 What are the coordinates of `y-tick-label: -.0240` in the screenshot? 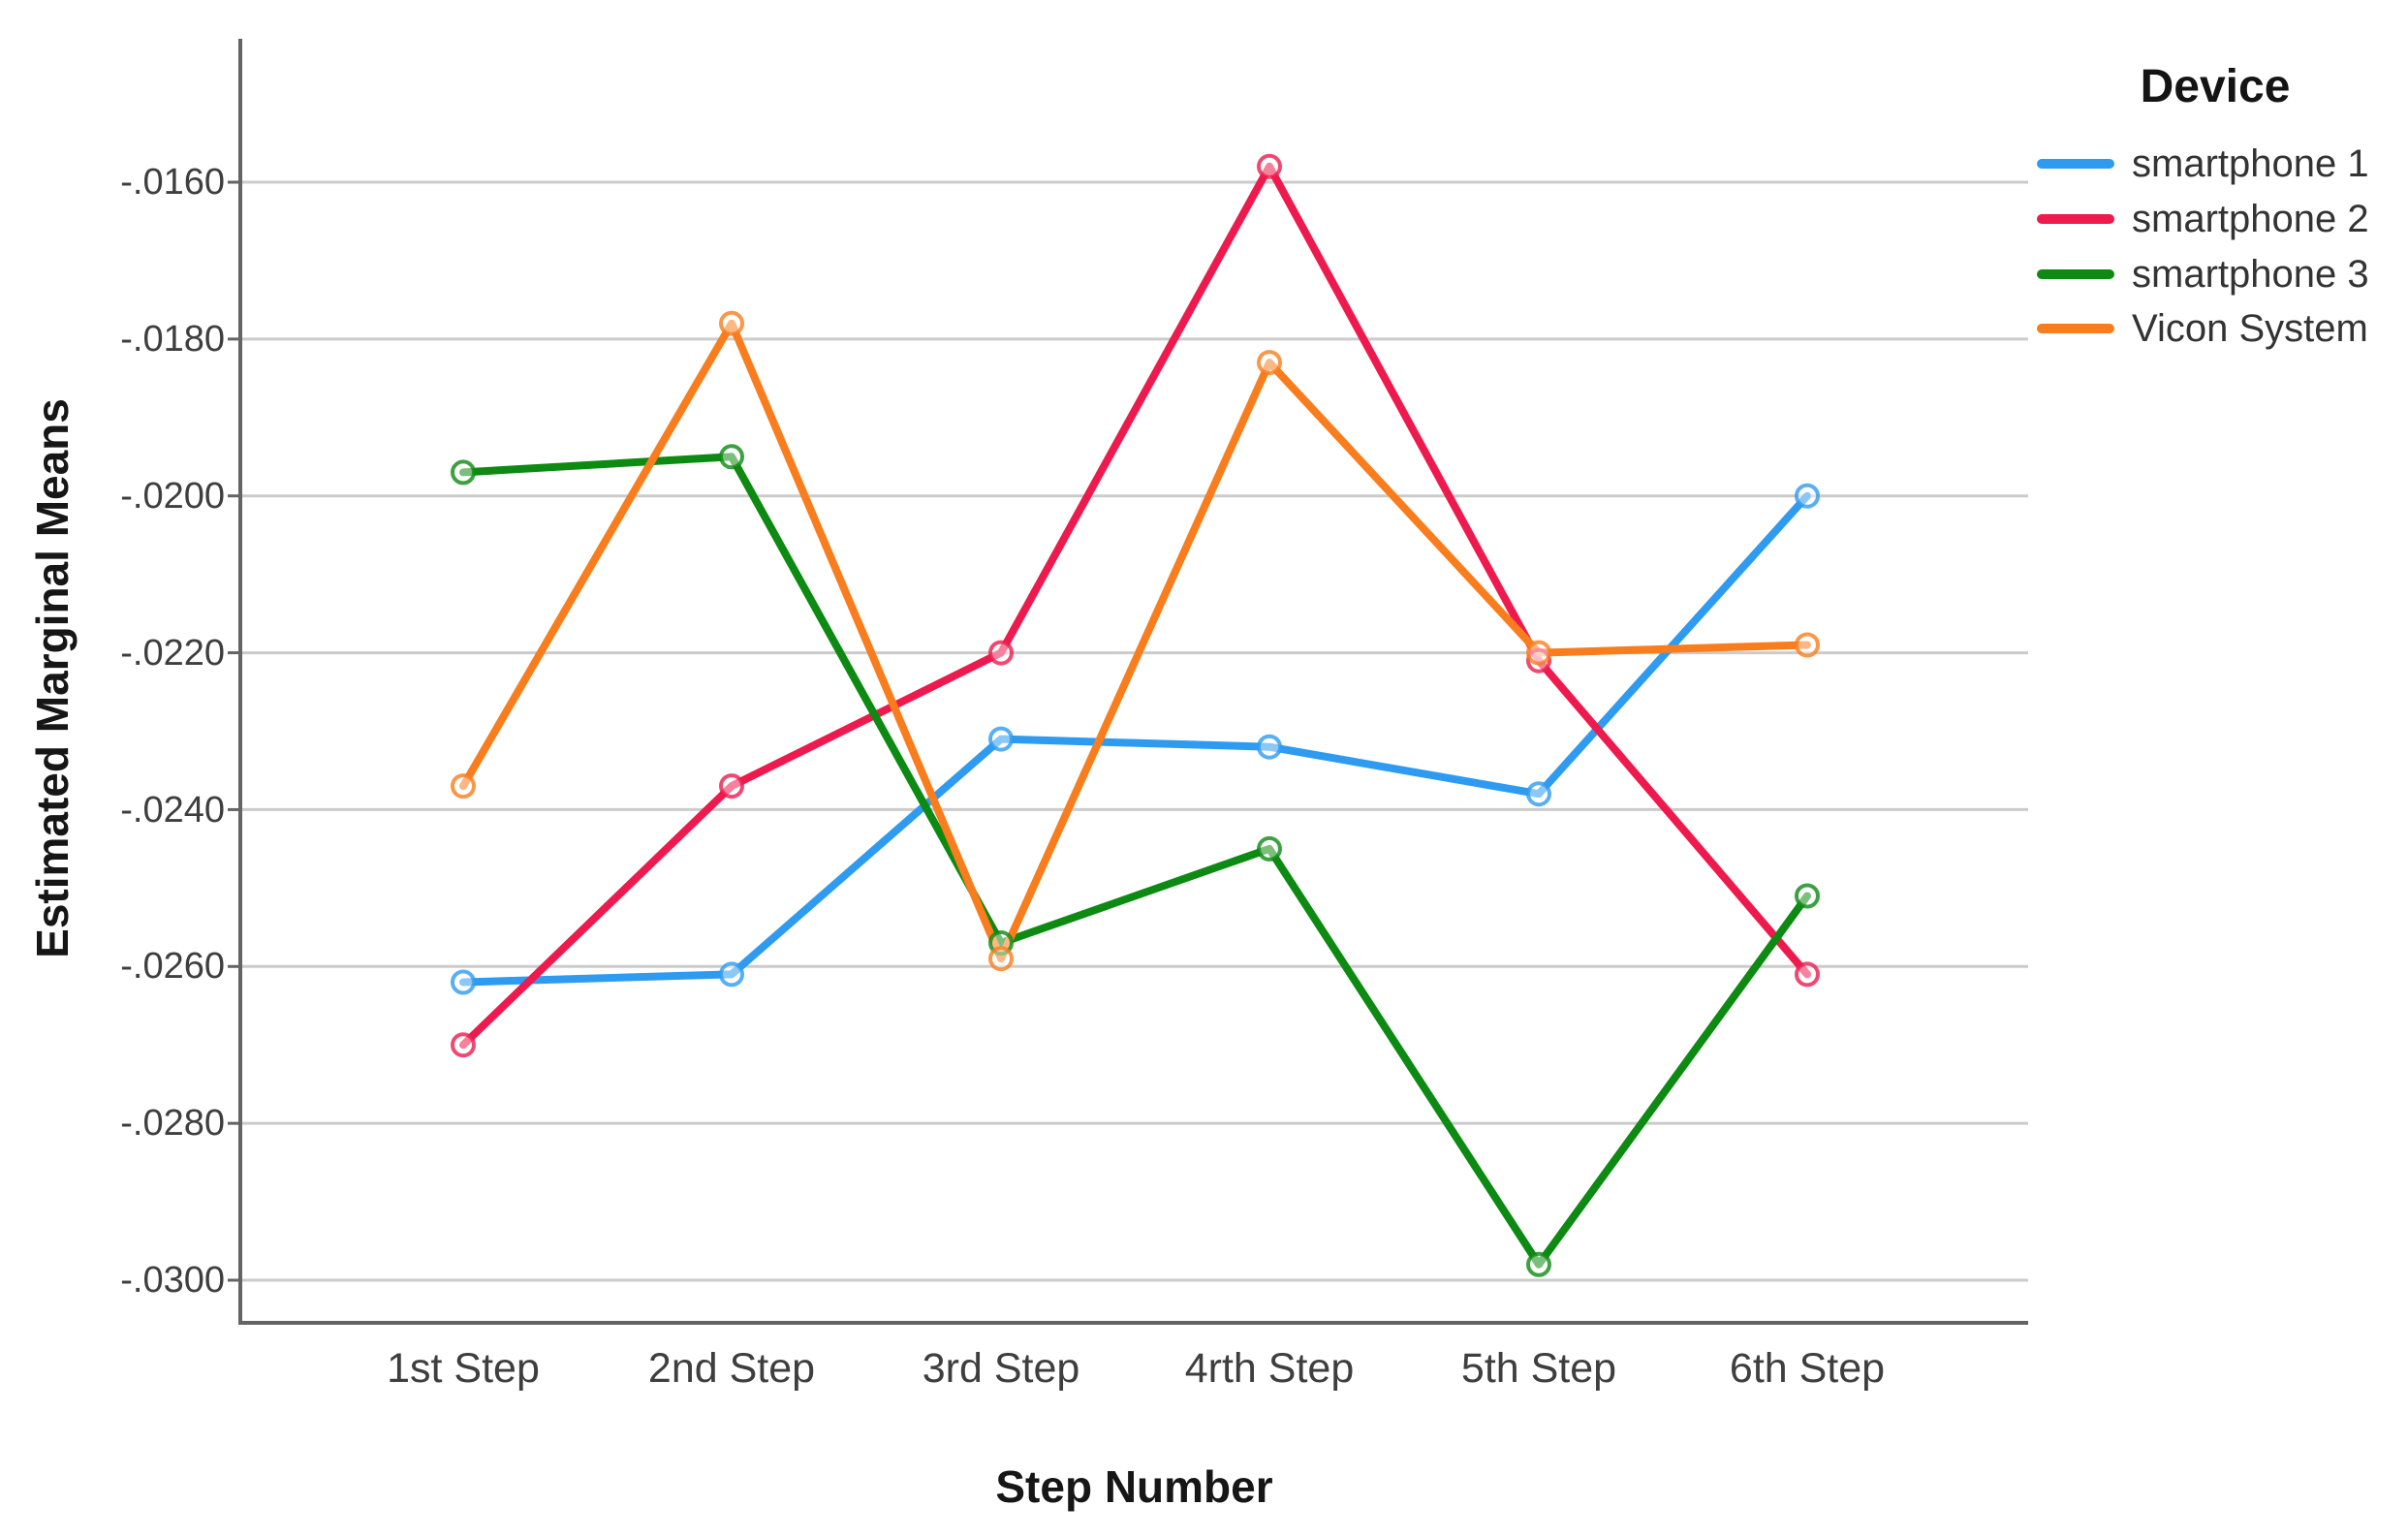 It's located at (173, 810).